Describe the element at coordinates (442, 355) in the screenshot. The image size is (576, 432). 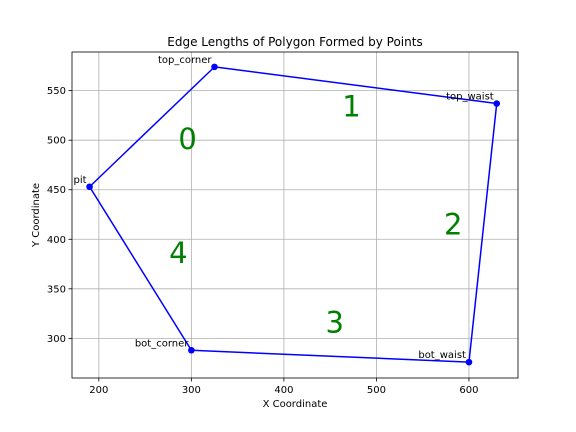
I see `vertex-label: bot_waist` at that location.